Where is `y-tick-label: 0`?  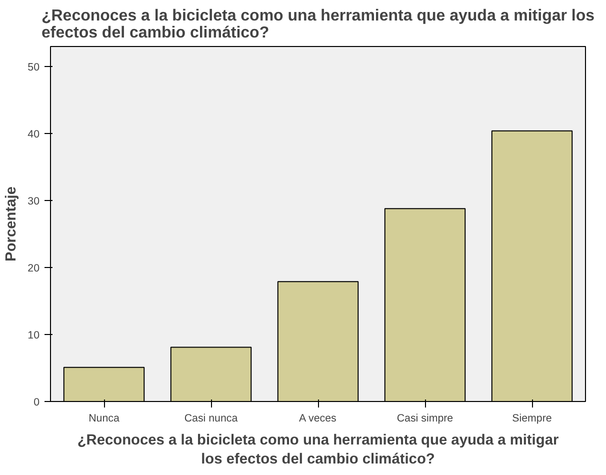
y-tick-label: 0 is located at coordinates (37, 402).